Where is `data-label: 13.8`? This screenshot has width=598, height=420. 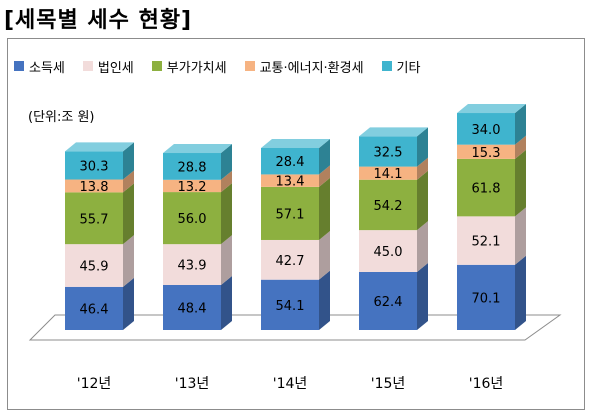
data-label: 13.8 is located at coordinates (94, 187).